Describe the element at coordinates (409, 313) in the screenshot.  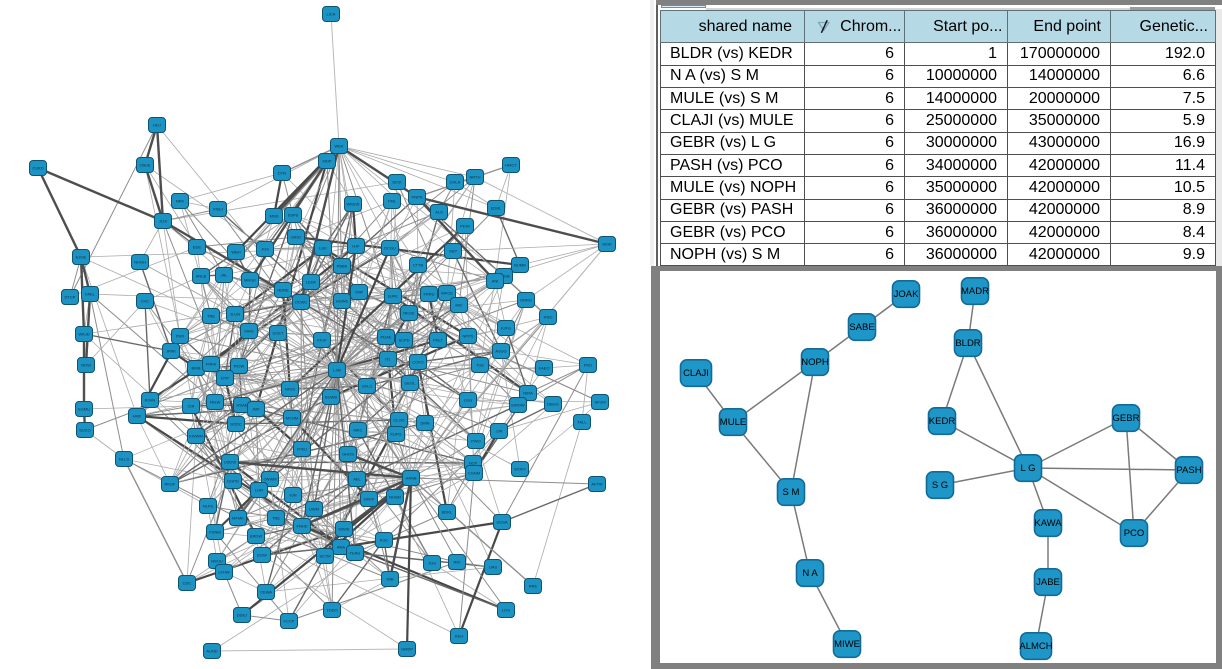
I see `svg-text: RKOE` at that location.